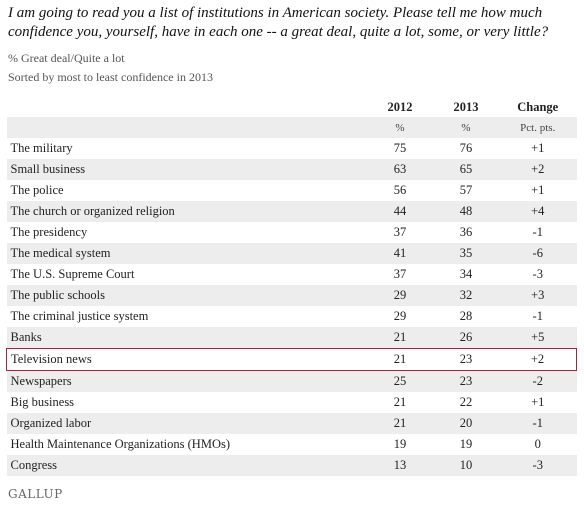 Image resolution: width=584 pixels, height=507 pixels. What do you see at coordinates (538, 253) in the screenshot?
I see `value-change: -6` at bounding box center [538, 253].